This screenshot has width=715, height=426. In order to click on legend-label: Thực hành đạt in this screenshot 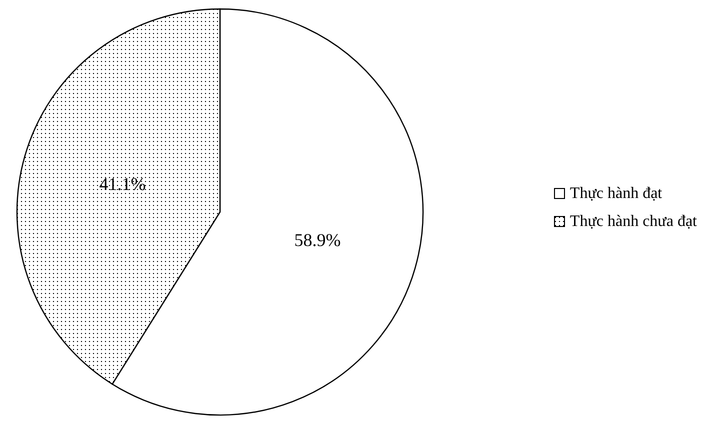, I will do `click(616, 194)`.